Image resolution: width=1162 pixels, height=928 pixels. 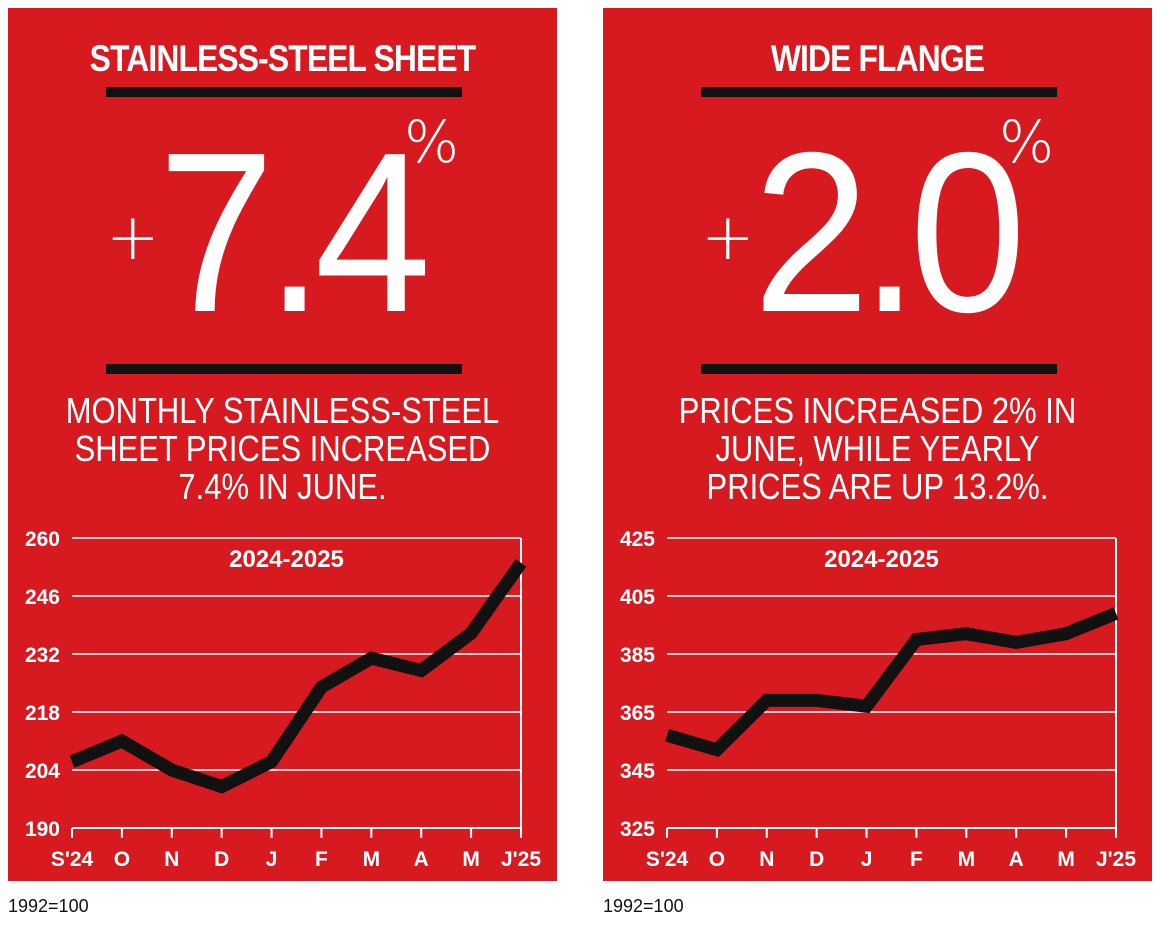 I want to click on y-tick-label: 232, so click(x=42, y=655).